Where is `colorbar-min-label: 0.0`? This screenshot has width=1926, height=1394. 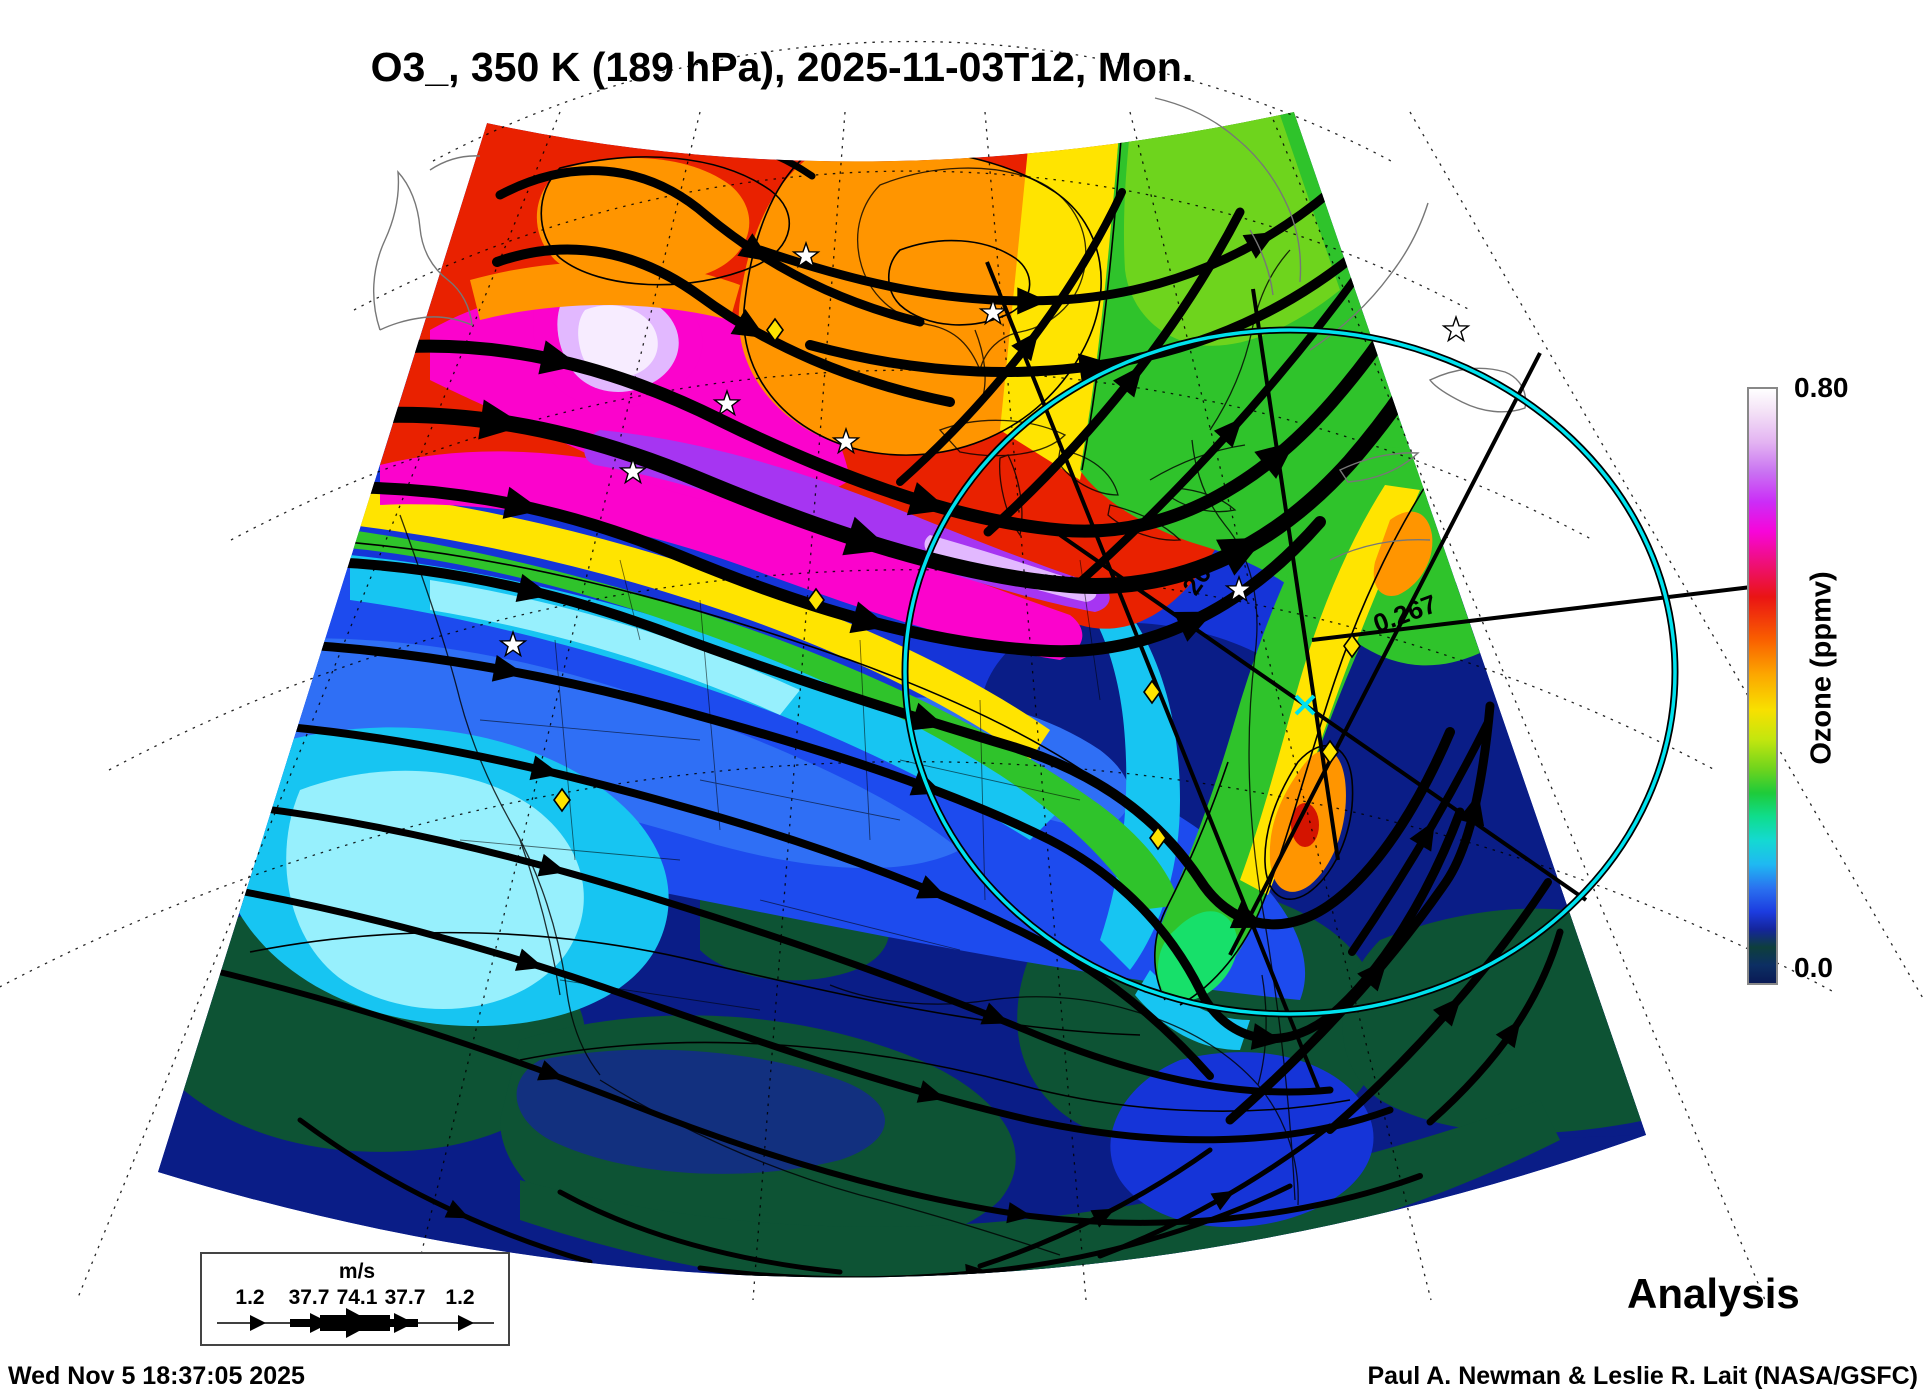 colorbar-min-label: 0.0 is located at coordinates (1813, 967).